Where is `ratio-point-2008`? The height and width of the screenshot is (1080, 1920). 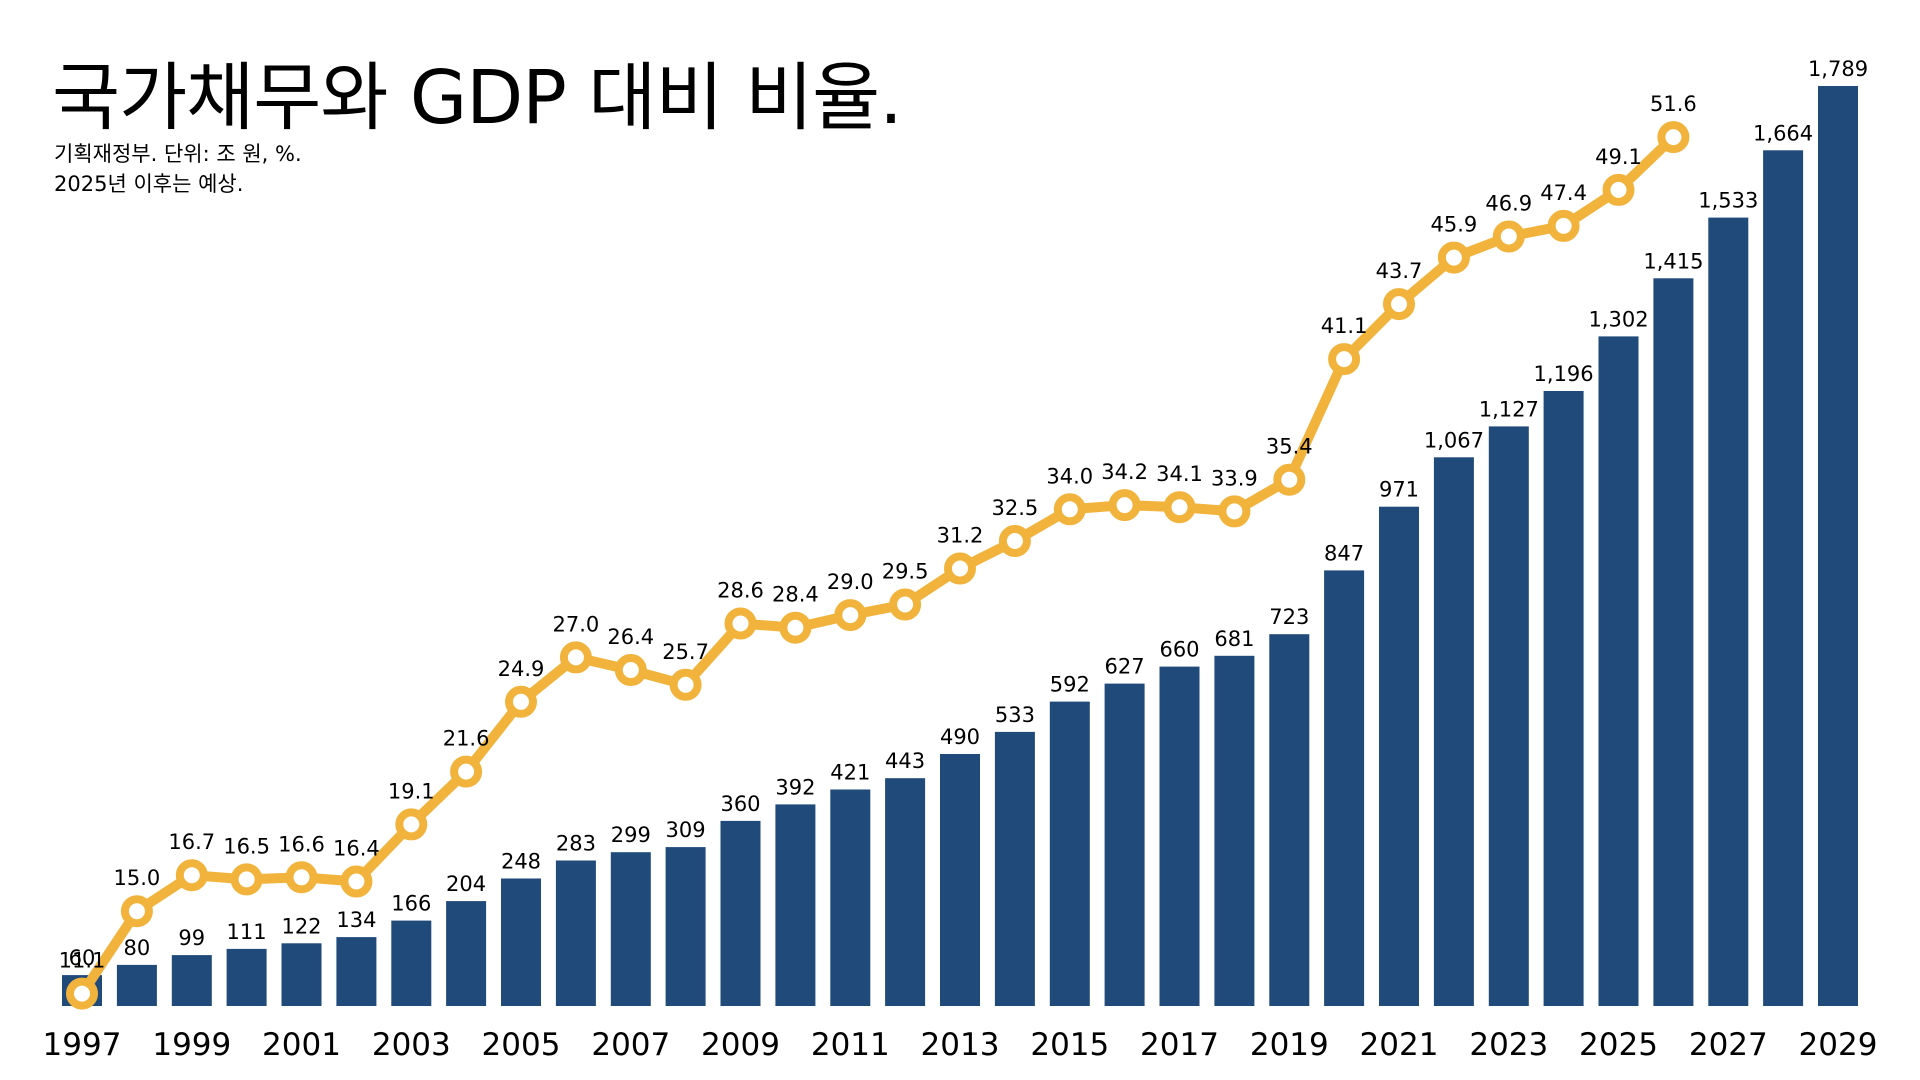 ratio-point-2008 is located at coordinates (685, 684).